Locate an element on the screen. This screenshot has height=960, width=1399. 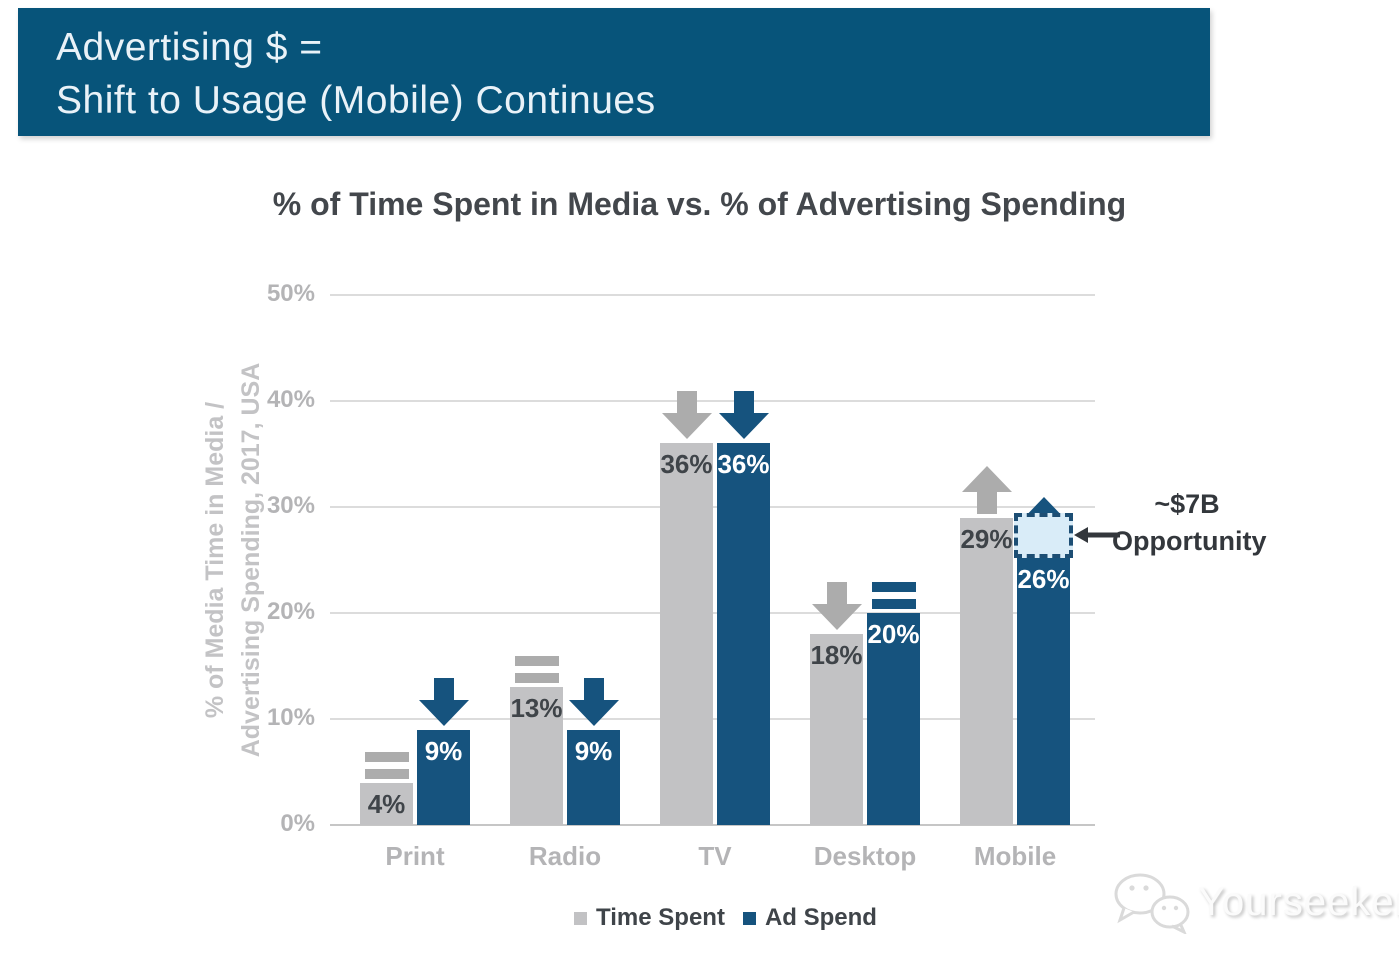
legend-item-time-spent: Time Spent is located at coordinates (649, 918).